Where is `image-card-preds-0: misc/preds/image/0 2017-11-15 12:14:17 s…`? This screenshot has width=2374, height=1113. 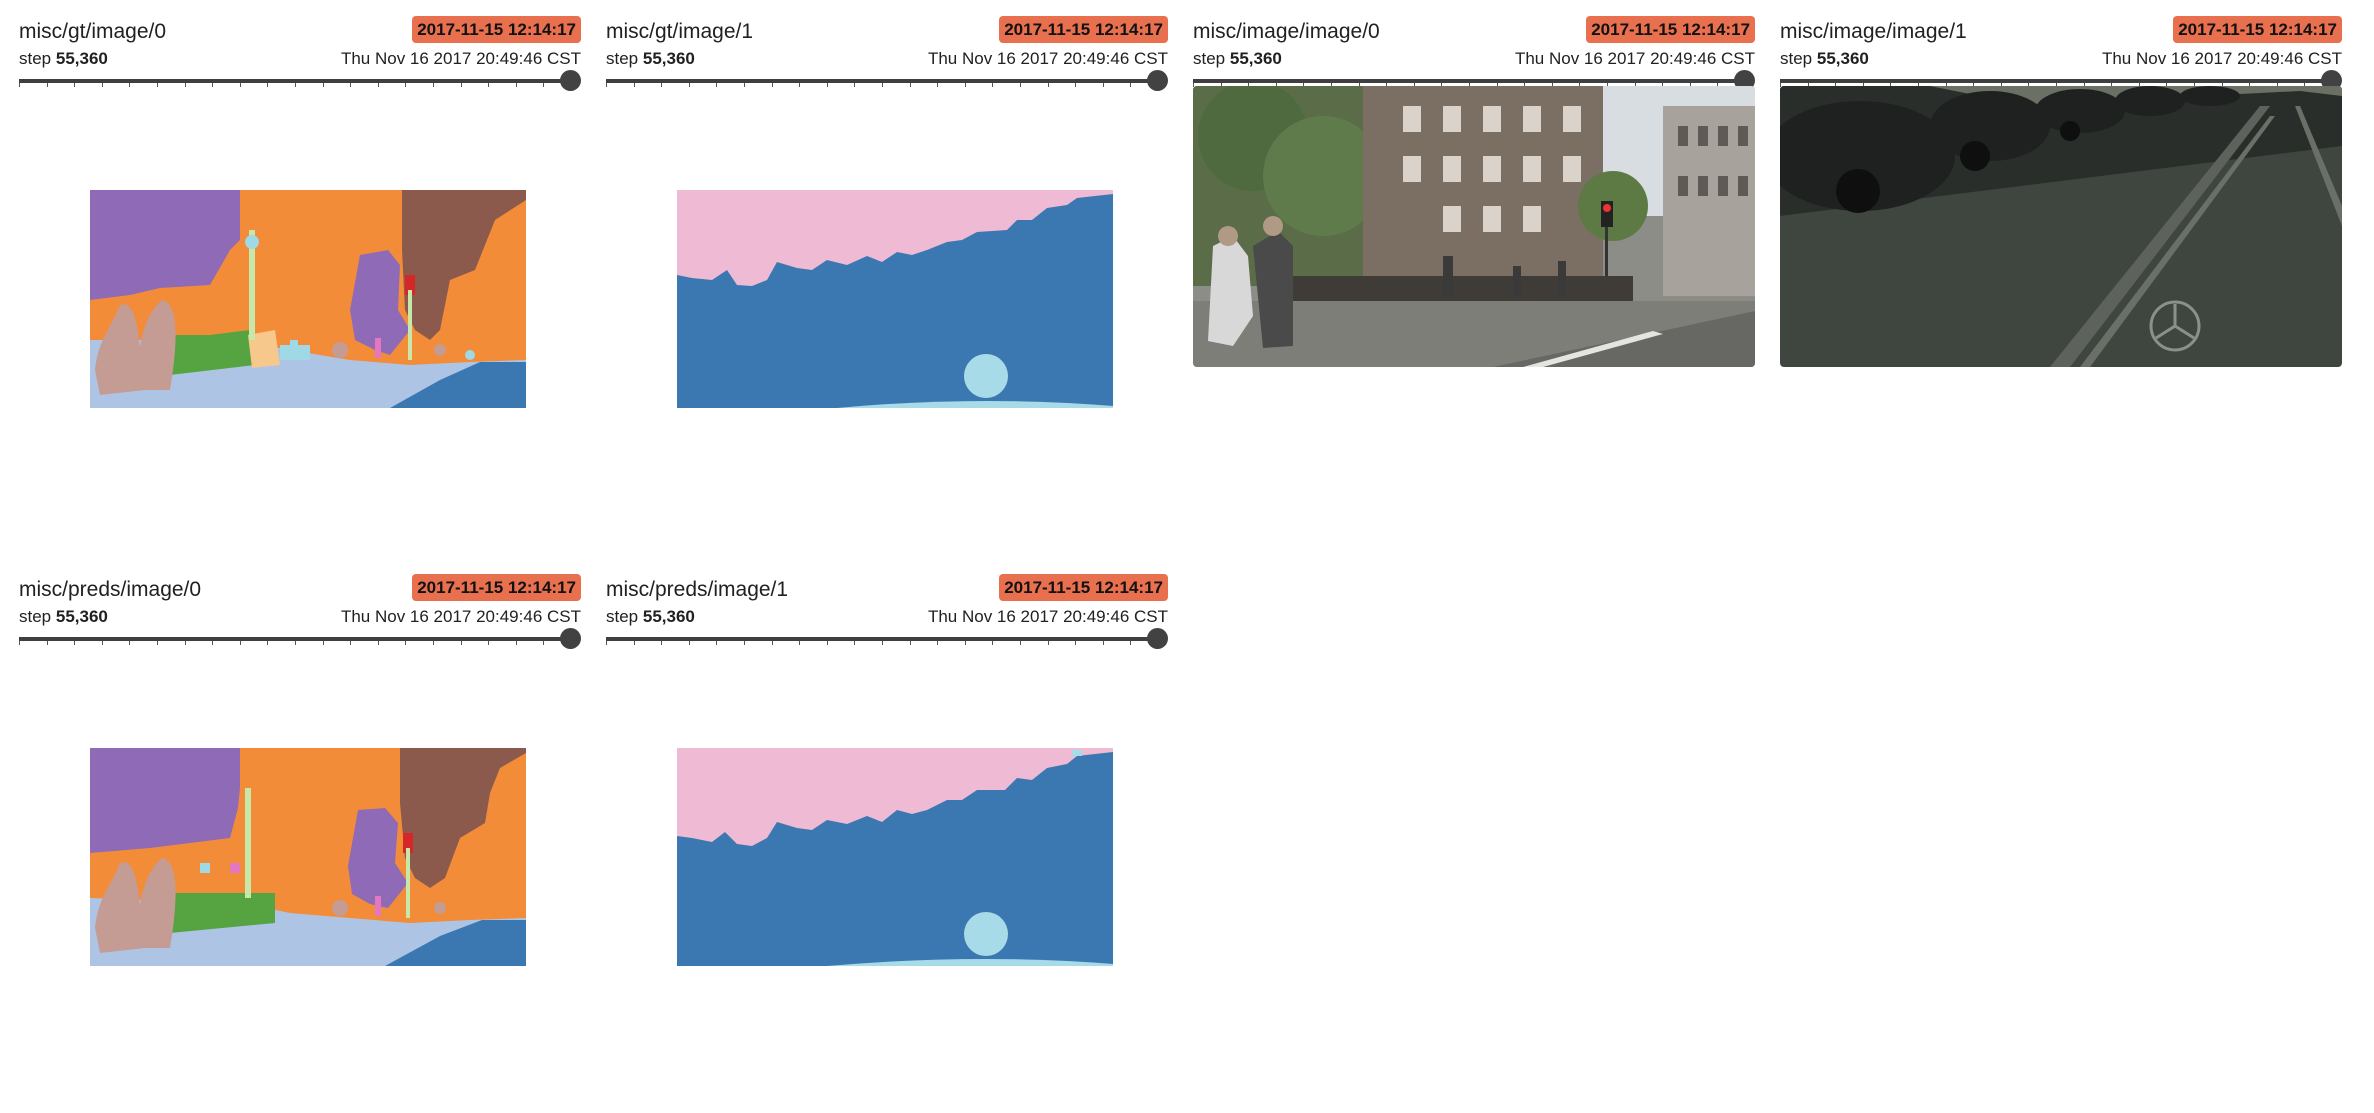
image-card-preds-0: misc/preds/image/0 2017-11-15 12:14:17 s… is located at coordinates (300, 840).